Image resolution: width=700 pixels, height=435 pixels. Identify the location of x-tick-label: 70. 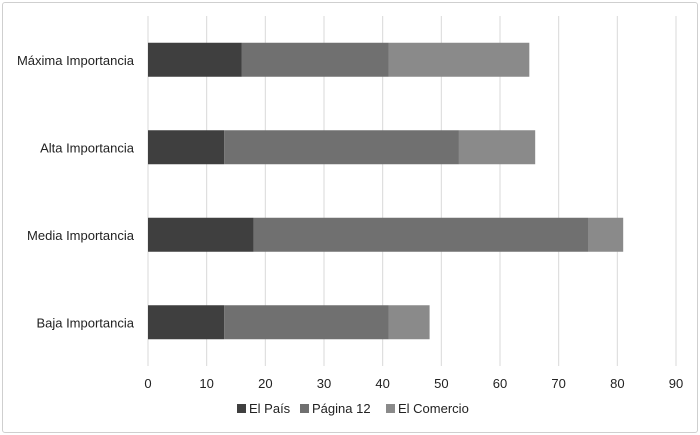
(558, 383).